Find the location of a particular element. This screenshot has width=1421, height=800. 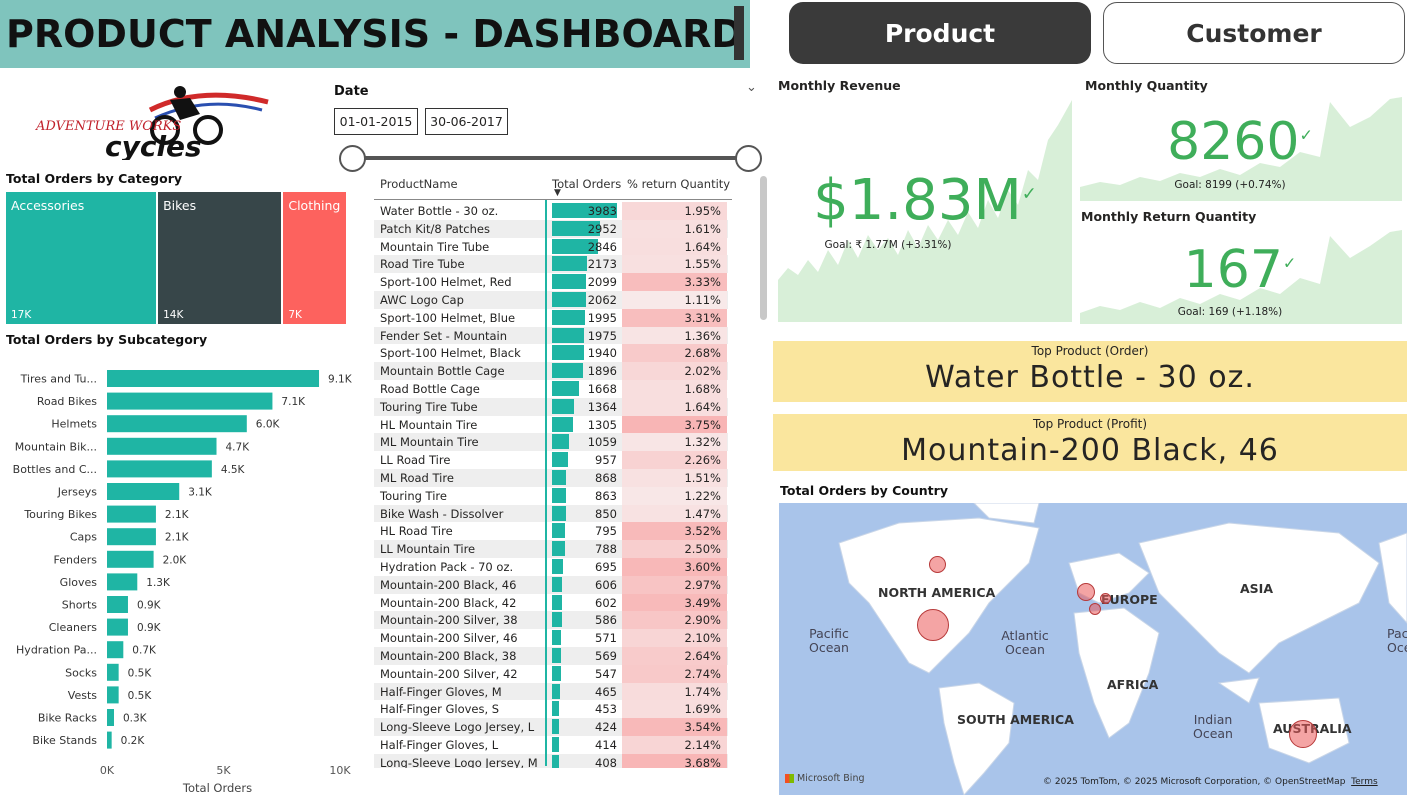

chevron-down-icon: ⌄ is located at coordinates (751, 87).